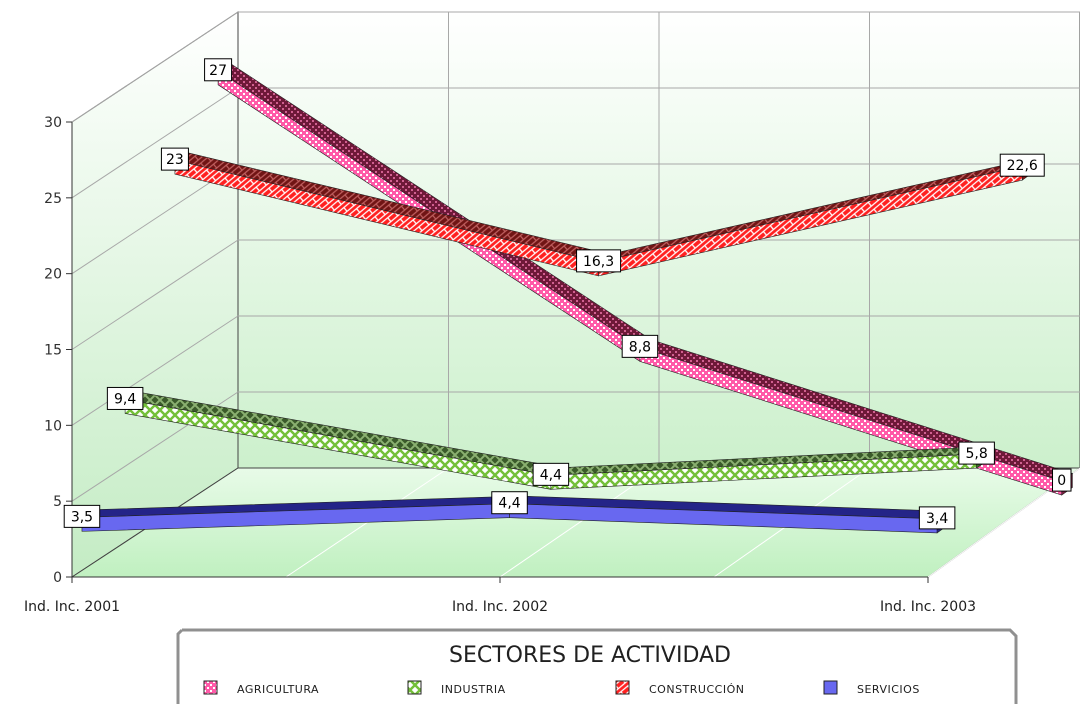  What do you see at coordinates (53, 199) in the screenshot?
I see `y-tick-label: 25` at bounding box center [53, 199].